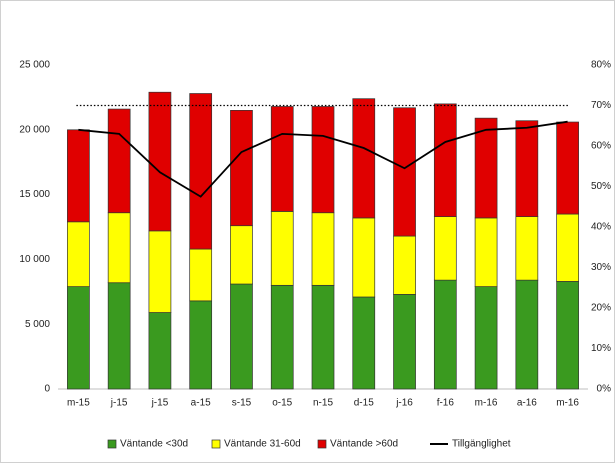 The width and height of the screenshot is (615, 463). I want to click on legend-label: Tillgänglighet, so click(481, 444).